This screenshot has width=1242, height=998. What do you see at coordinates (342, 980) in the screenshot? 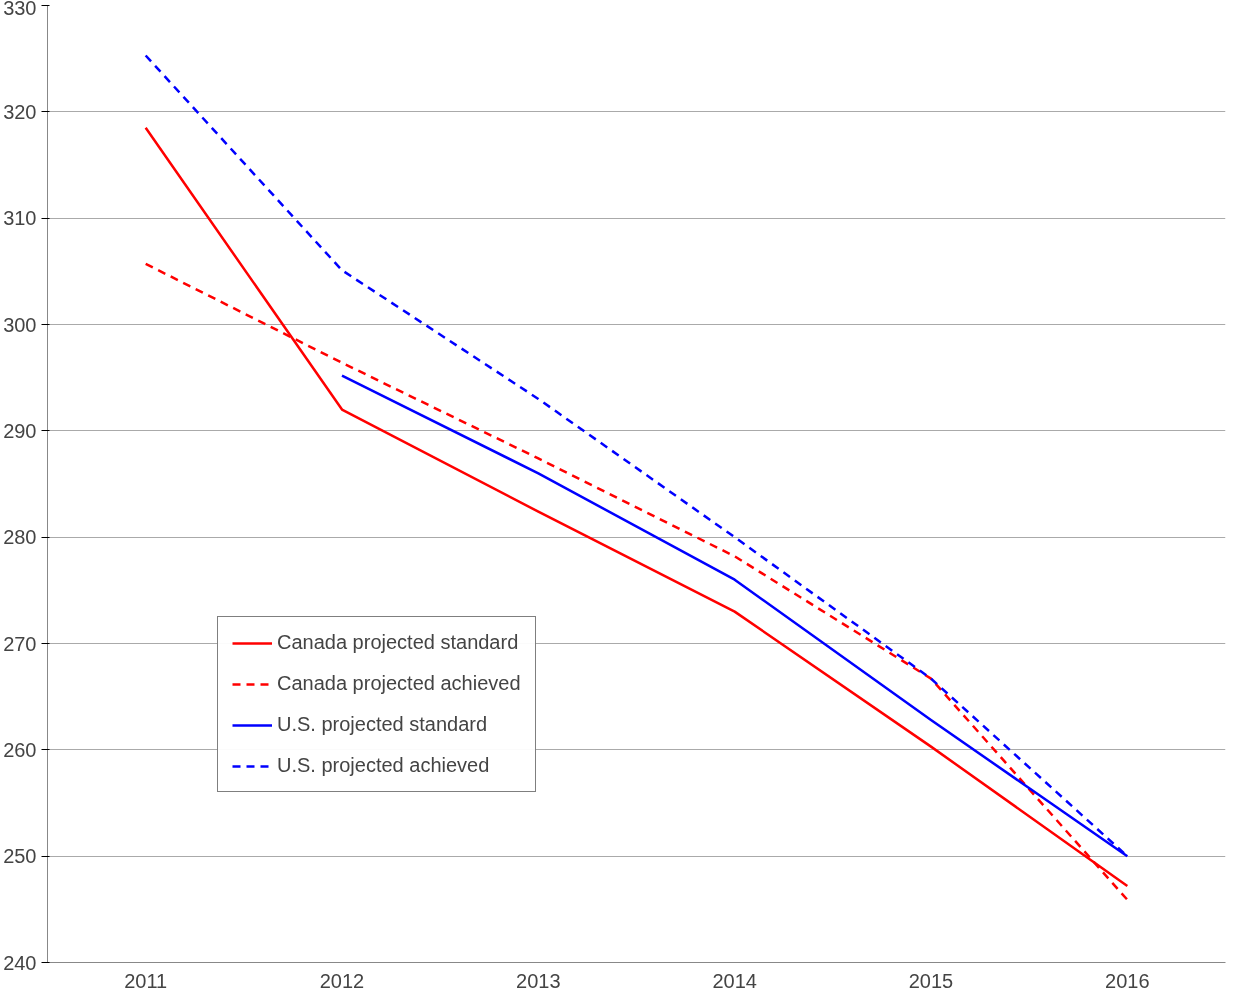
I see `x-tick-label: 2012` at bounding box center [342, 980].